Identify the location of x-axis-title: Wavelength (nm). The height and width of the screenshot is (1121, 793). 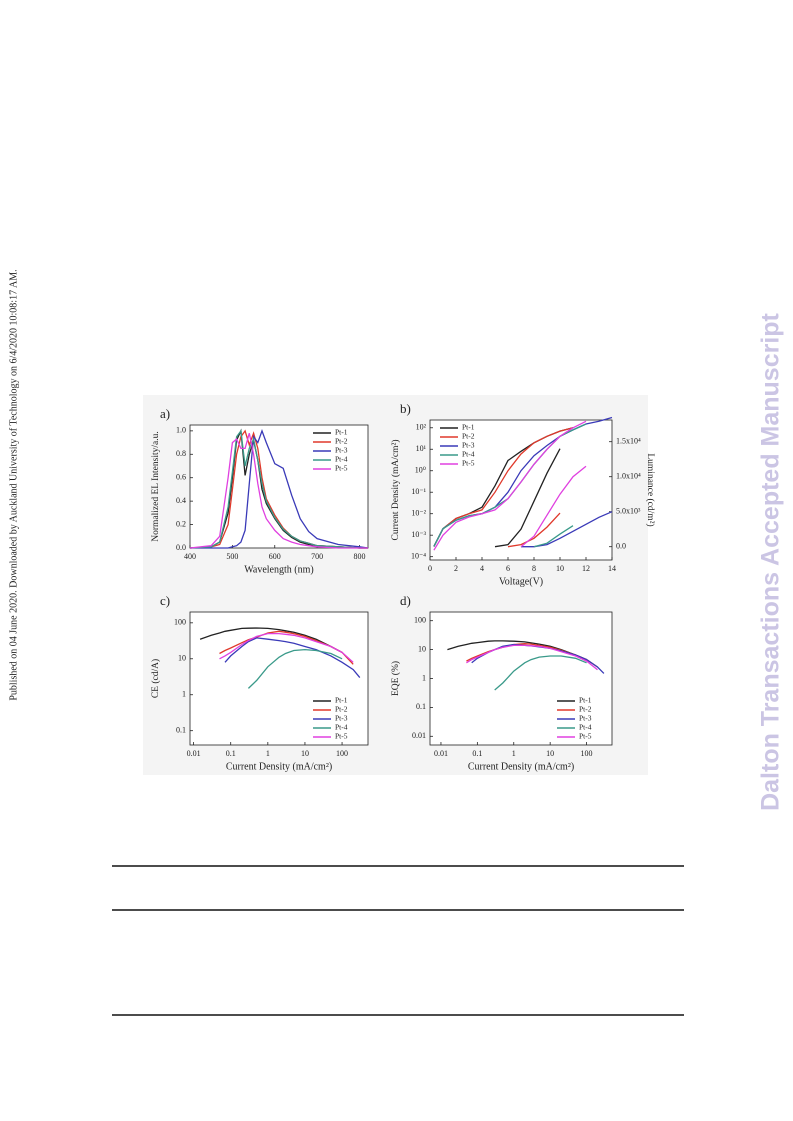
(278, 569).